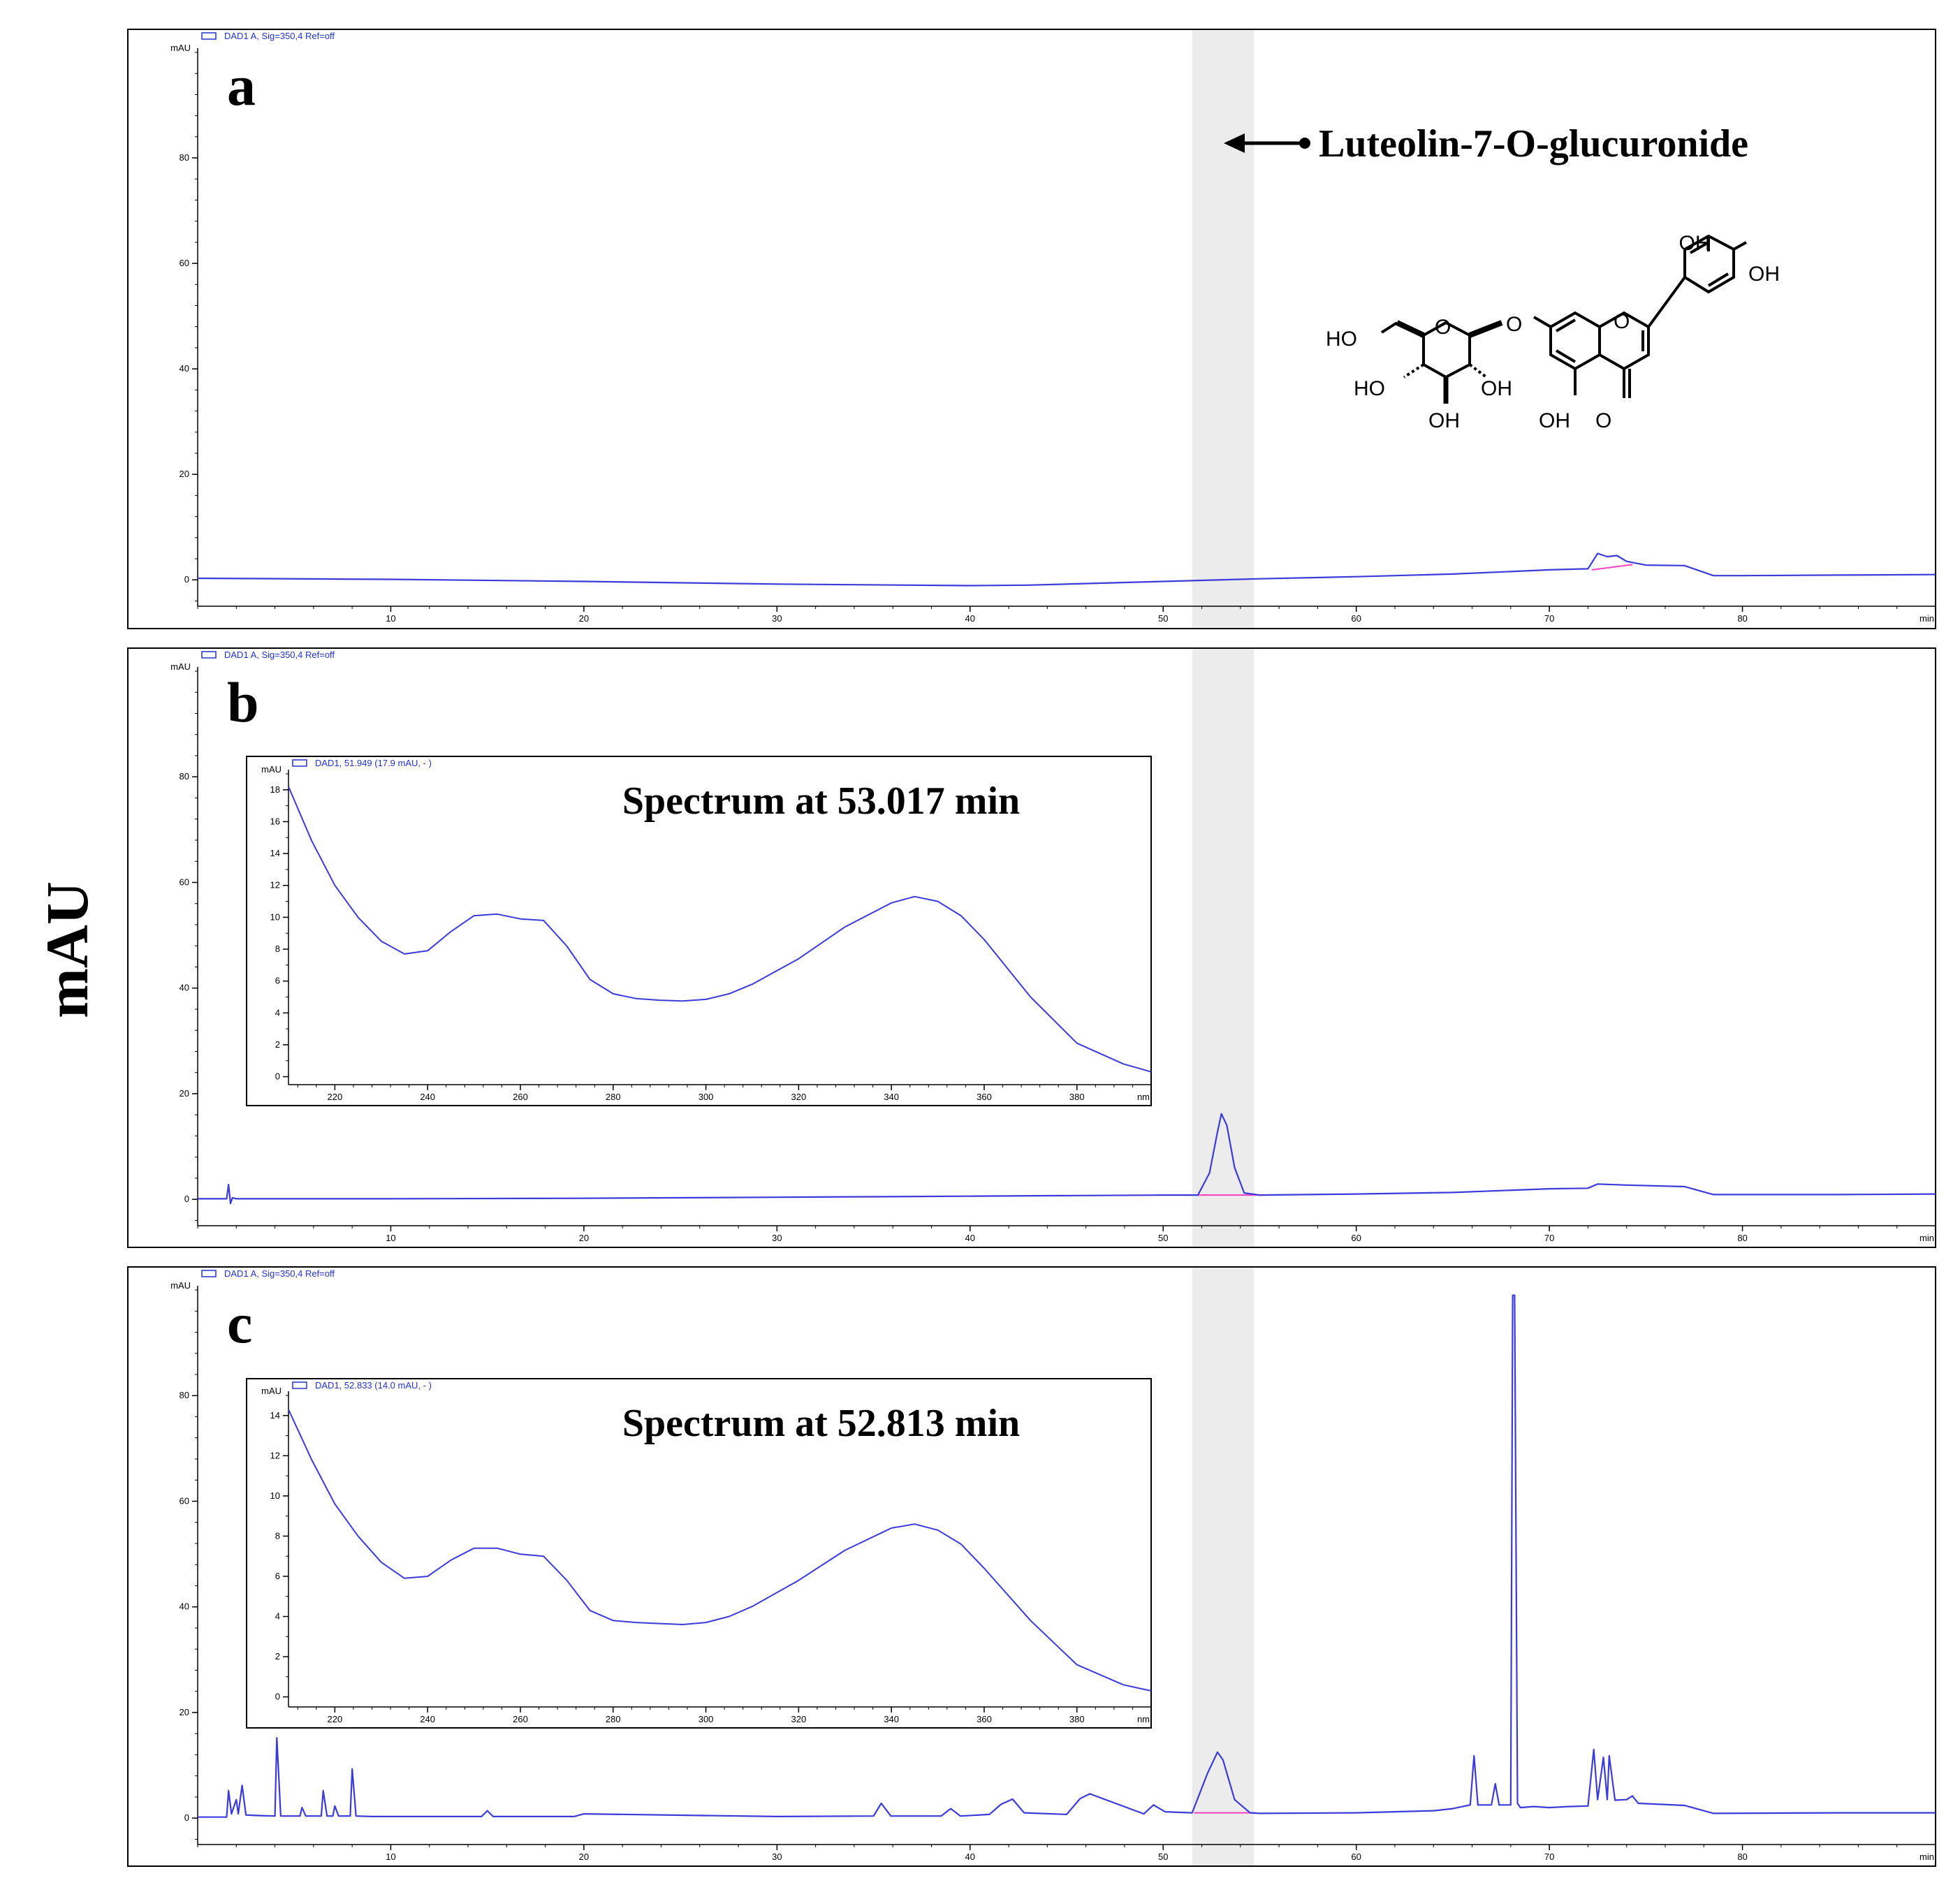 The image size is (1960, 1899). Describe the element at coordinates (275, 821) in the screenshot. I see `y-tick-label: 16` at that location.